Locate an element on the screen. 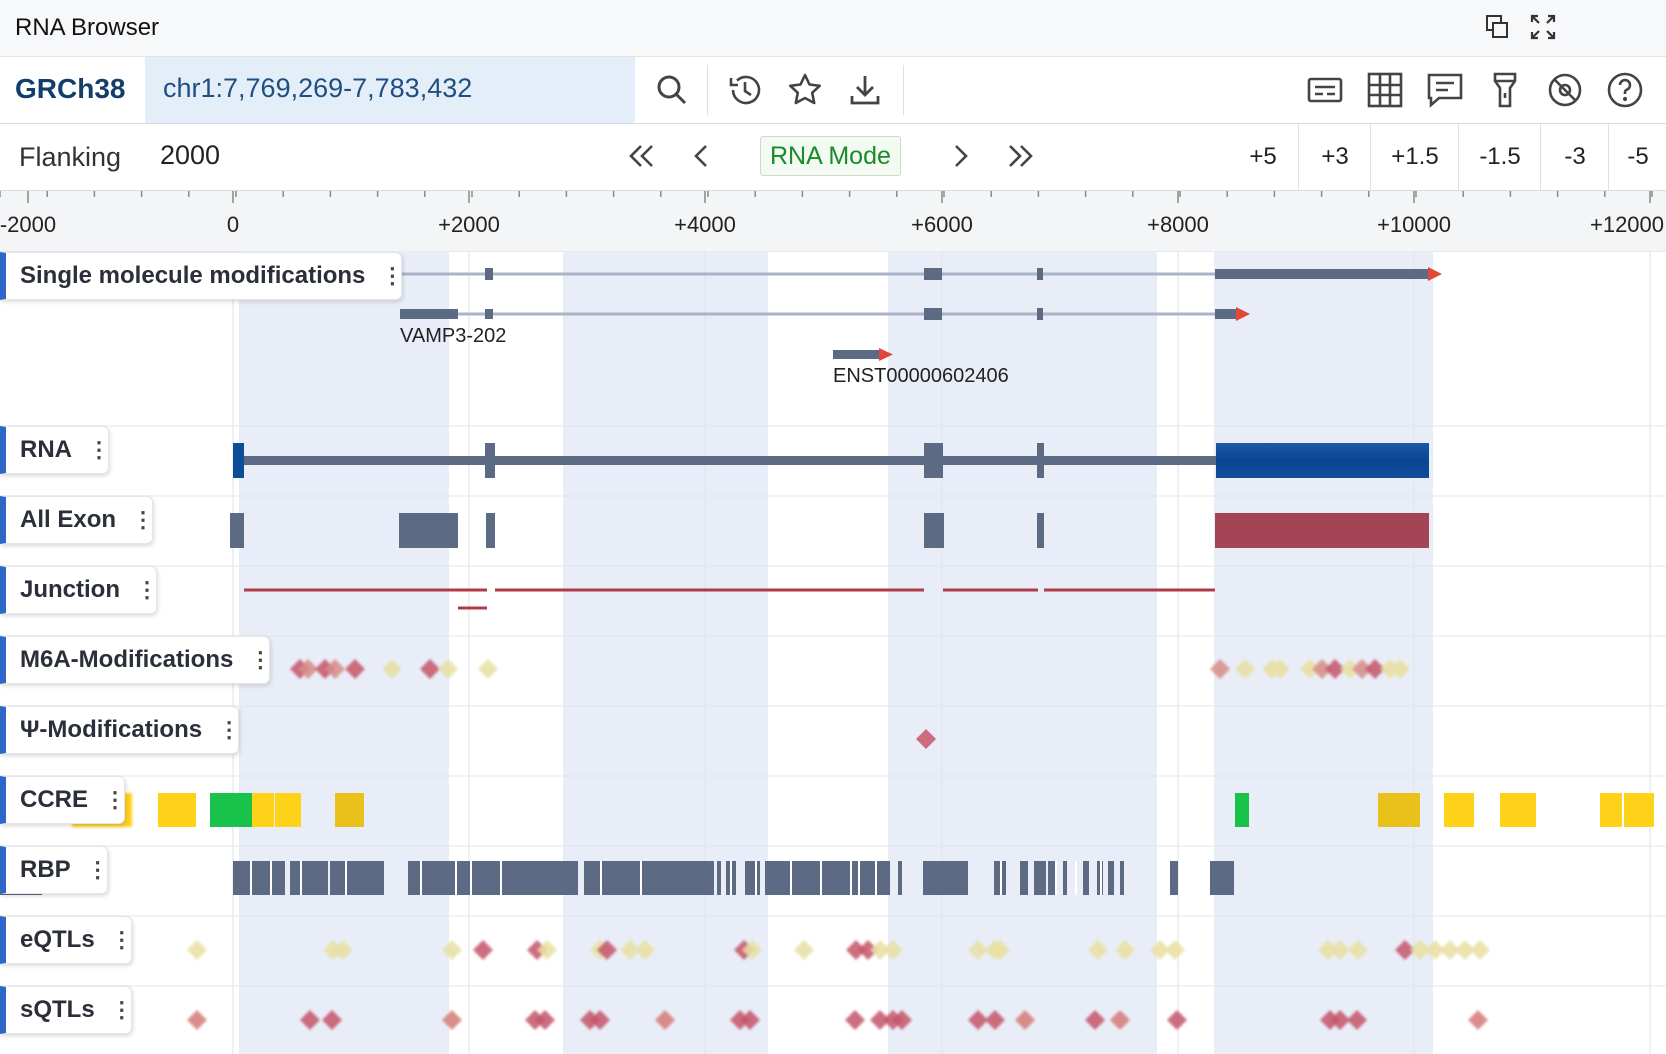  track-label-rbp: RBP is located at coordinates (54, 870).